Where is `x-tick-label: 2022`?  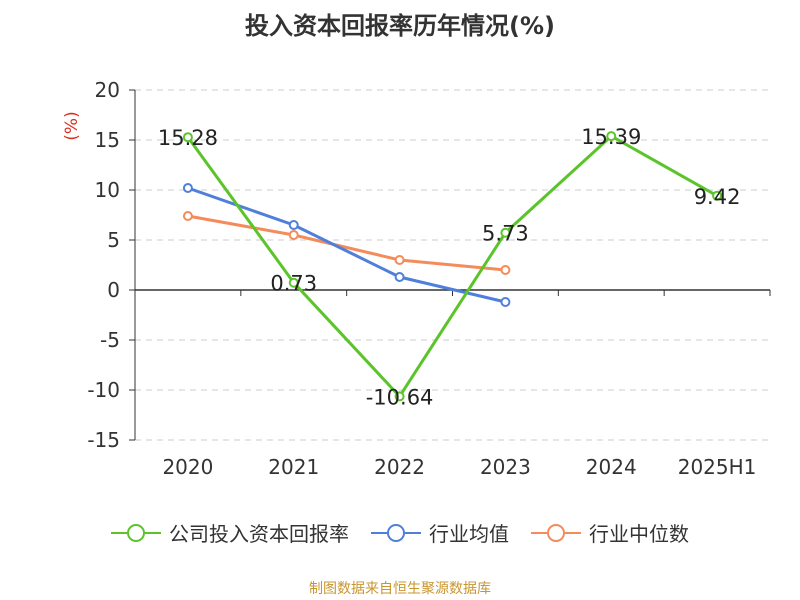
x-tick-label: 2022 is located at coordinates (399, 467).